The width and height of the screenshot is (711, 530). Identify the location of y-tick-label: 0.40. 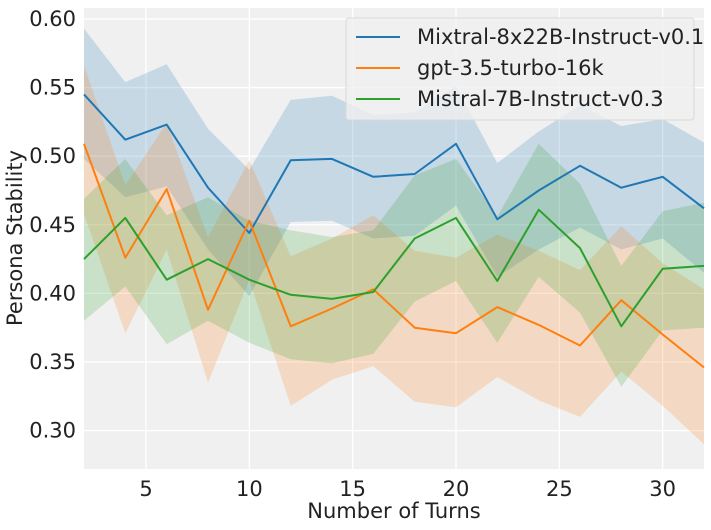
(52, 293).